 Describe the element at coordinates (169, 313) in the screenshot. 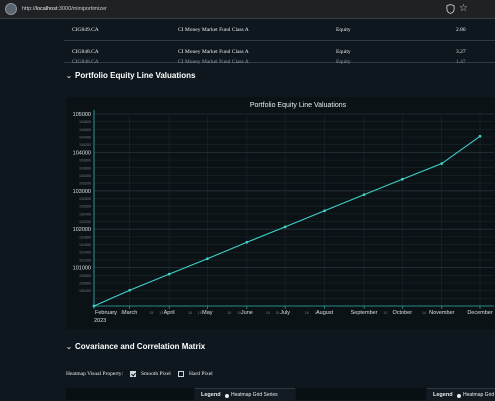

I see `x-tick-label: April` at that location.